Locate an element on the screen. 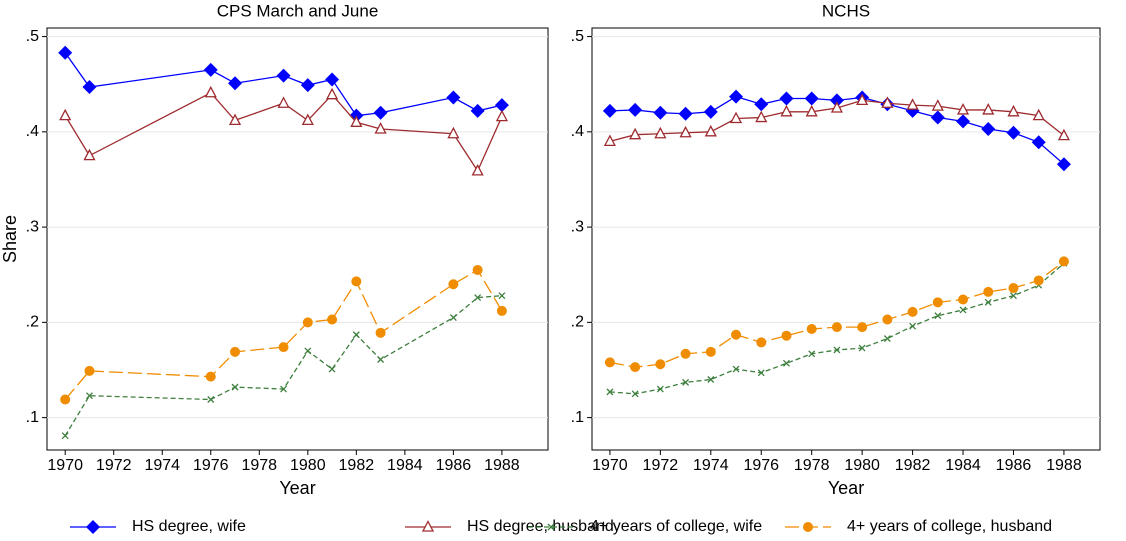 The height and width of the screenshot is (541, 1126). y-axis-label: Share is located at coordinates (10, 239).